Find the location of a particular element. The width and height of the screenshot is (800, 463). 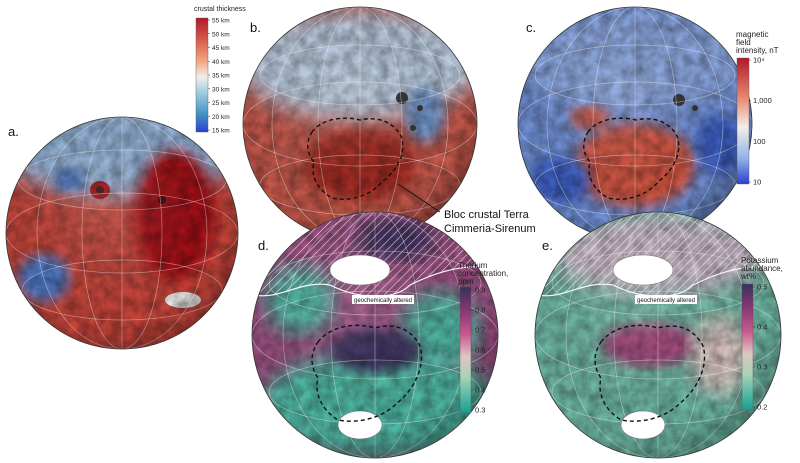

geochemically-altered-label-d: geochemically altered is located at coordinates (383, 301).